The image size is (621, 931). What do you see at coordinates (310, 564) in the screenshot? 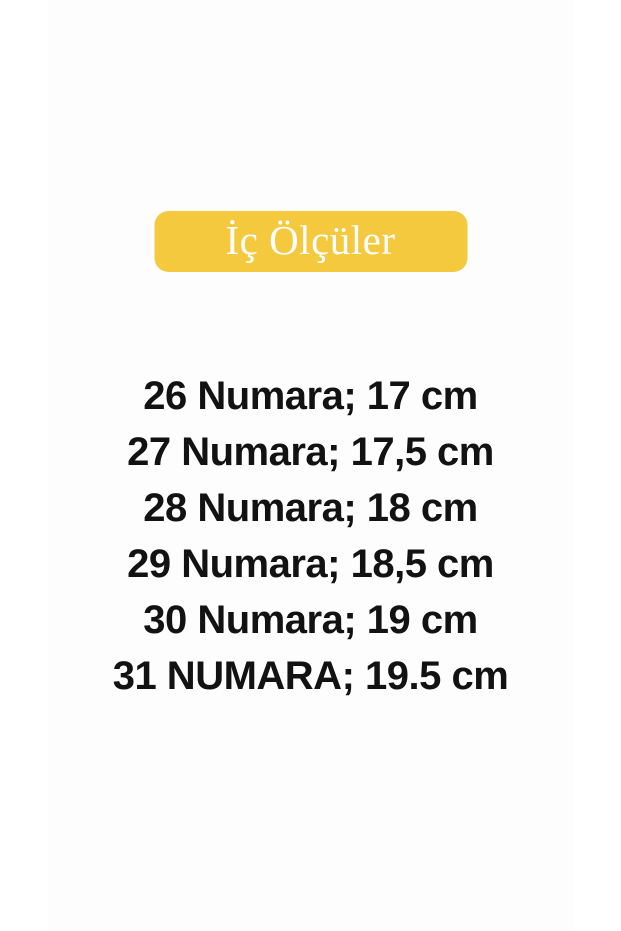
I see `size-row-29: 29 Numara; 18,5 cm` at bounding box center [310, 564].